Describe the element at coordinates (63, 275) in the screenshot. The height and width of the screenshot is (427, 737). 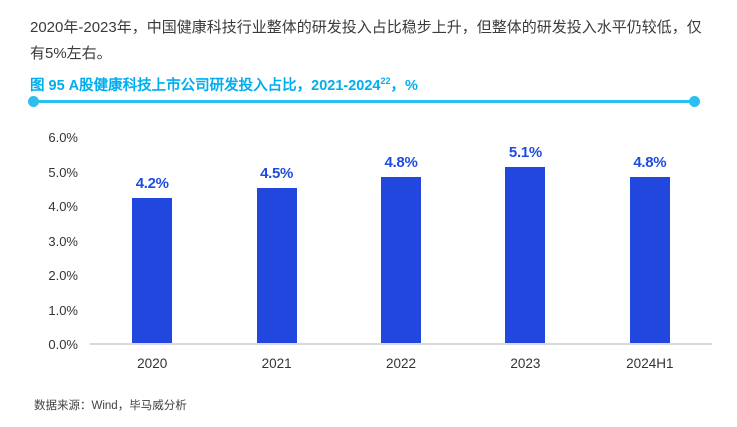
I see `y-tick-label: 2.0%` at that location.